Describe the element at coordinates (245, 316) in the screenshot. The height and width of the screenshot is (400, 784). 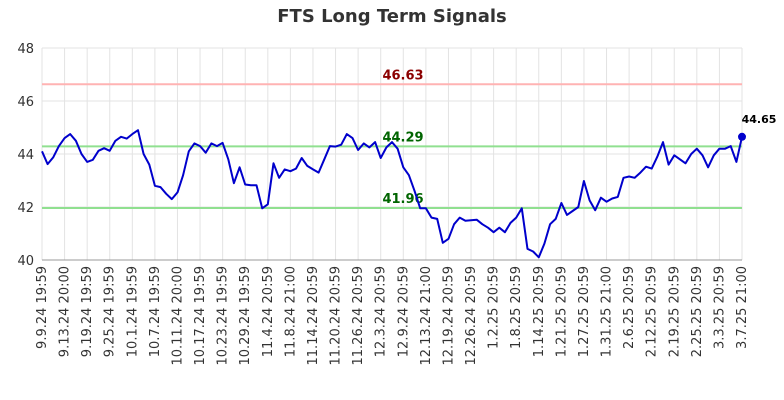
I see `x-tick-label: 10.29.24 19:59` at that location.